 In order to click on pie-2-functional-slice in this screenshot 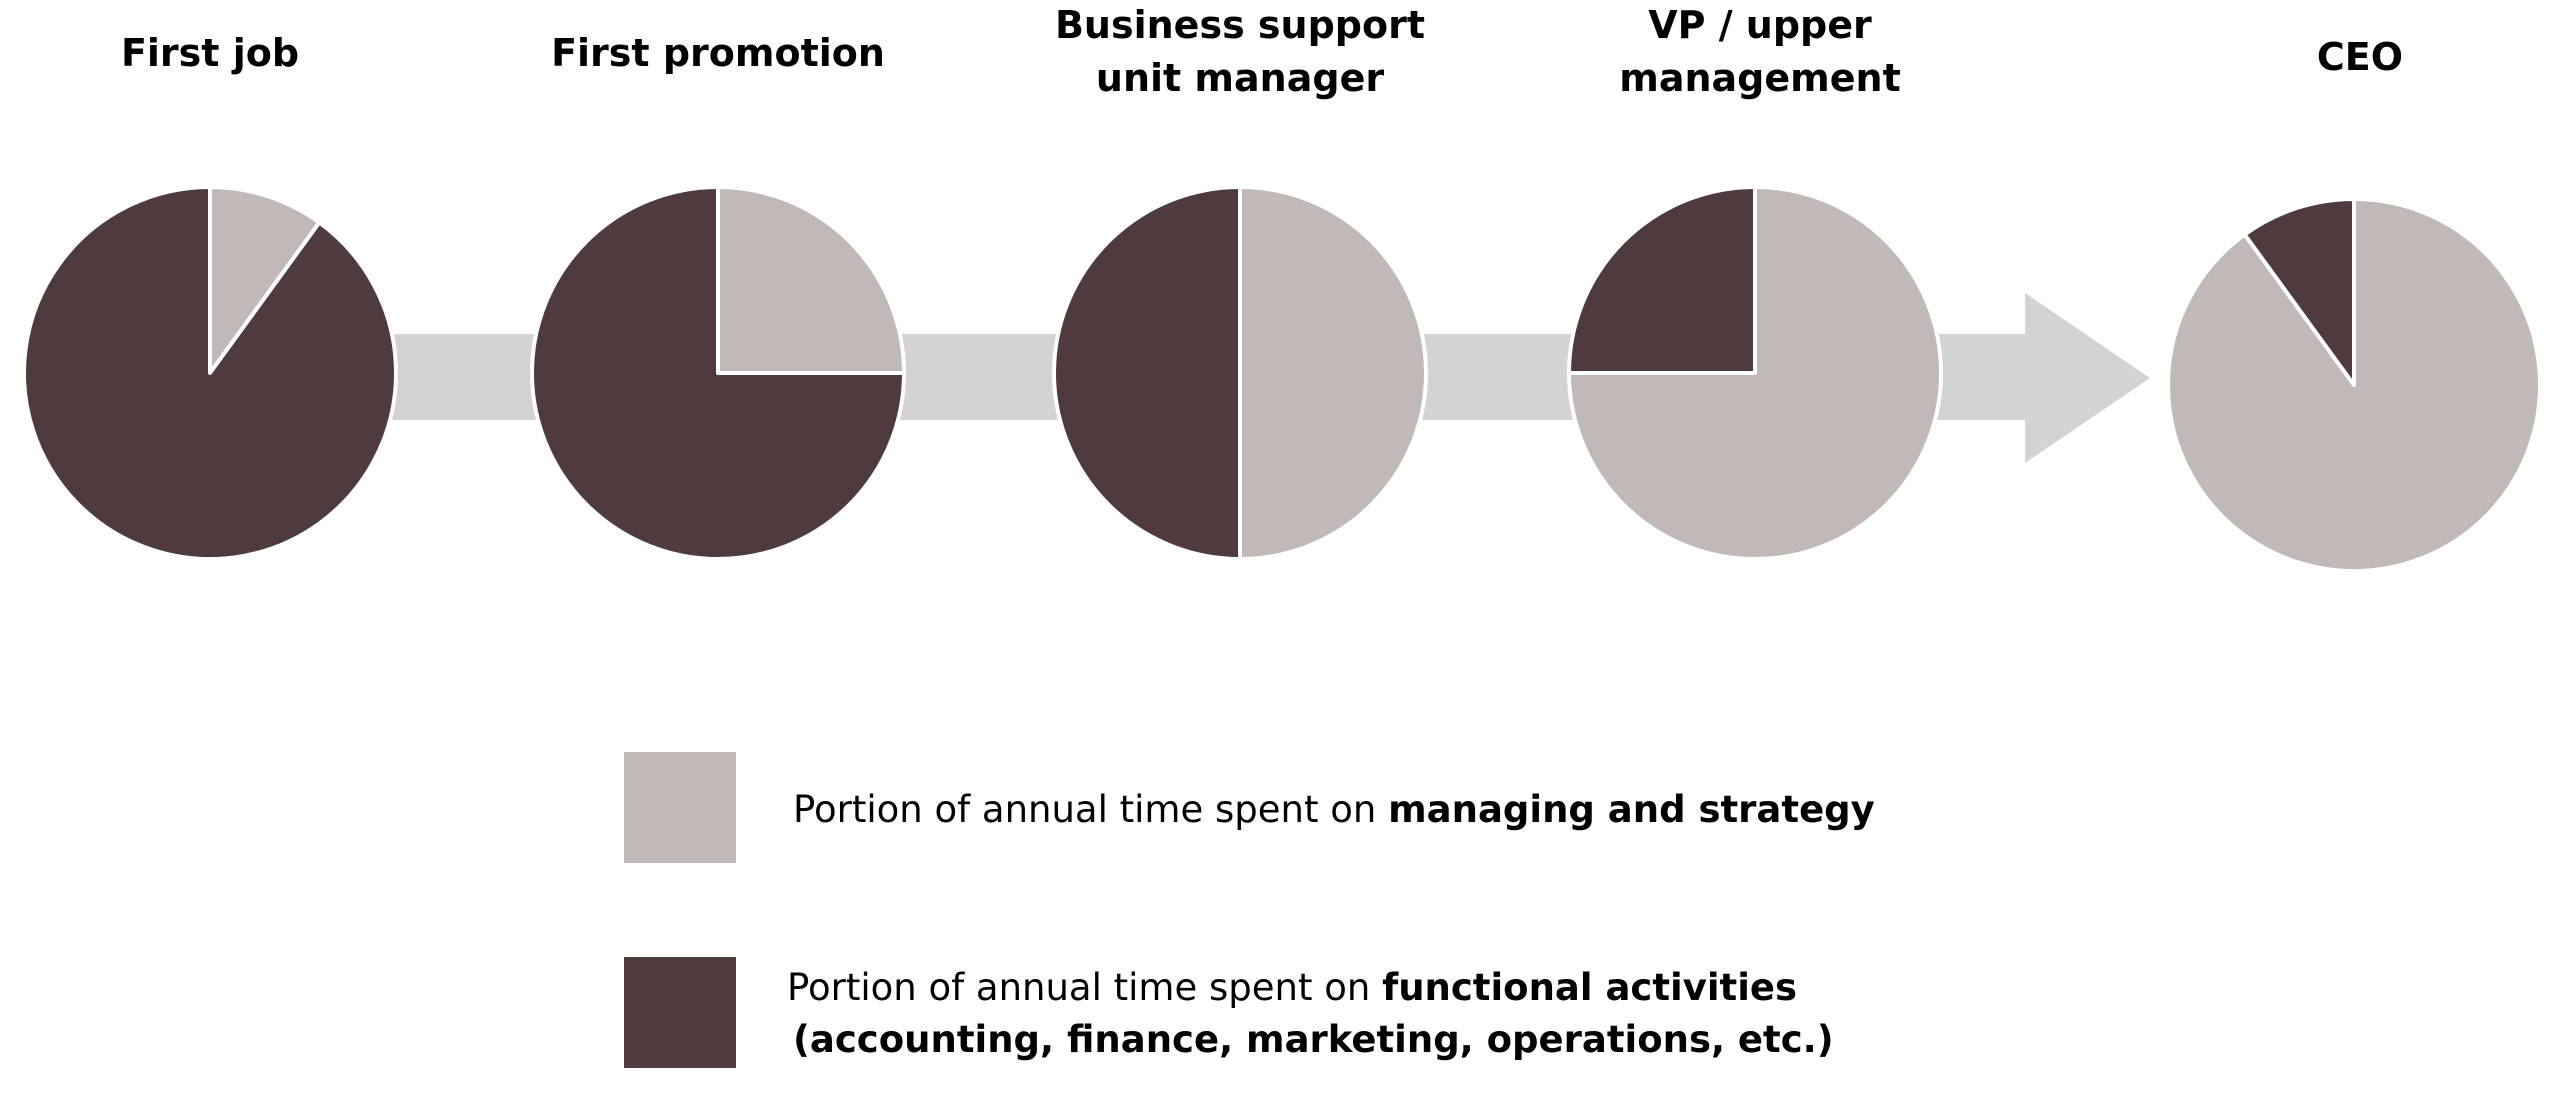, I will do `click(718, 373)`.